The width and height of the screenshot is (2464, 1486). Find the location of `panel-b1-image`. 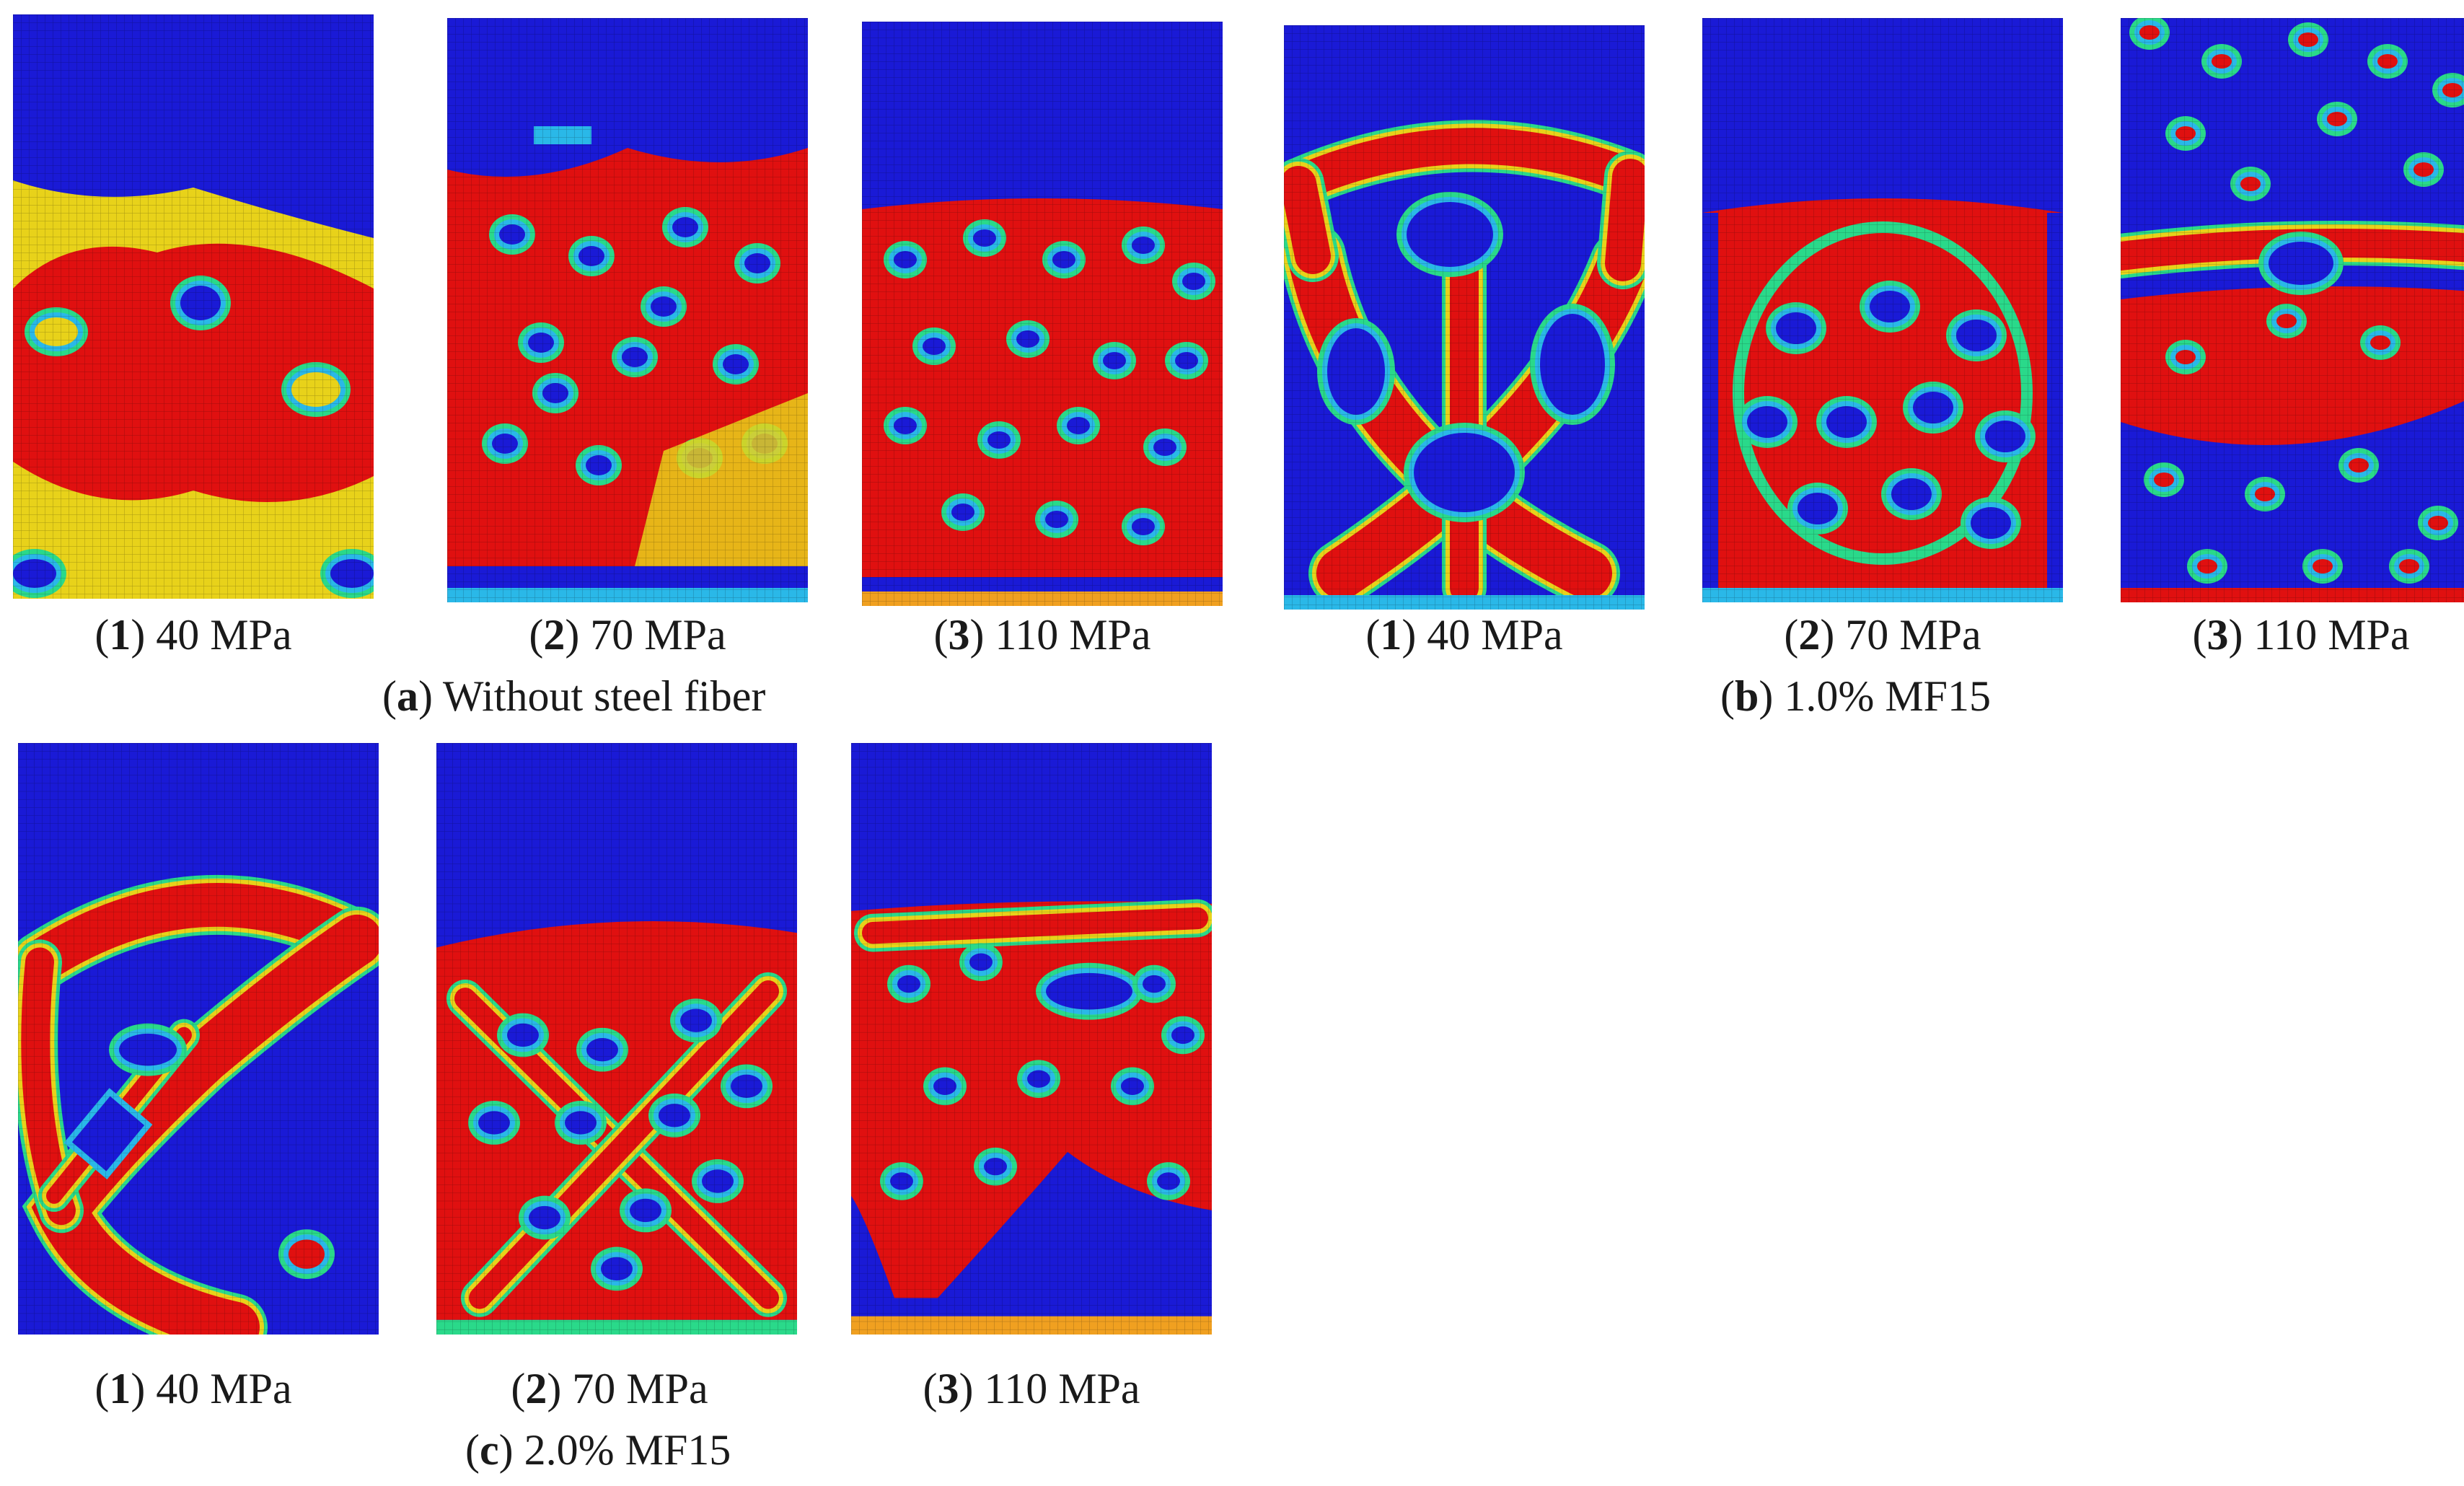

panel-b1-image is located at coordinates (1464, 317).